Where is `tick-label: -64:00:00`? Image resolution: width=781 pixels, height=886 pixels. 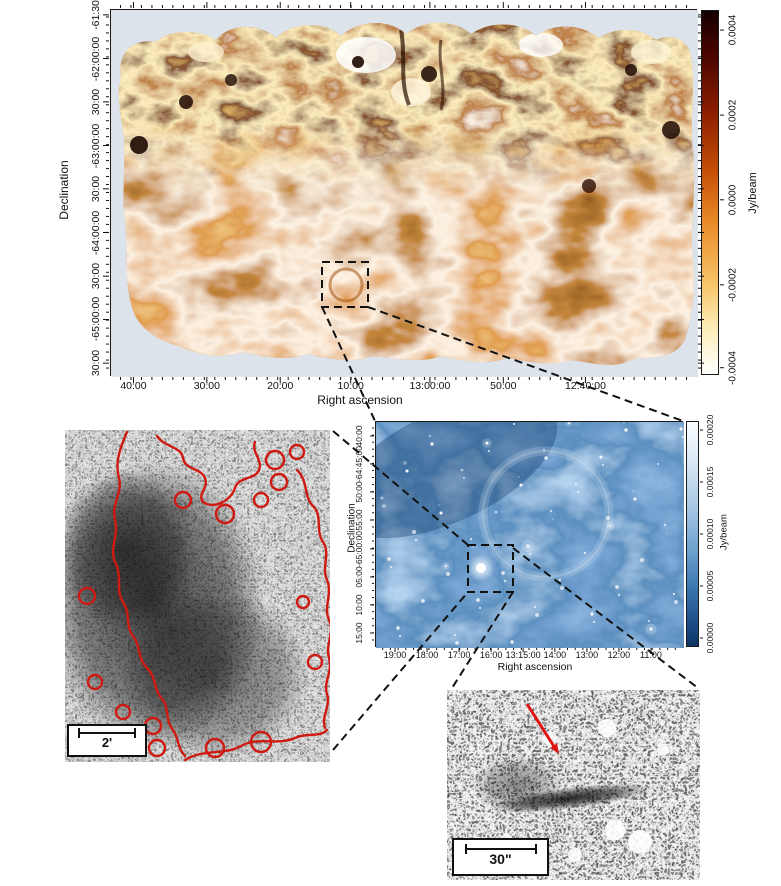
tick-label: -64:00:00 is located at coordinates (96, 232).